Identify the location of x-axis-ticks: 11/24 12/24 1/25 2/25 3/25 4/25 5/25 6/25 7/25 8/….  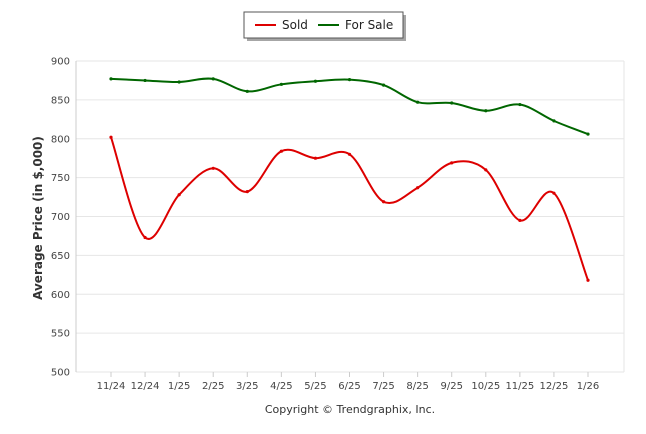
(348, 382).